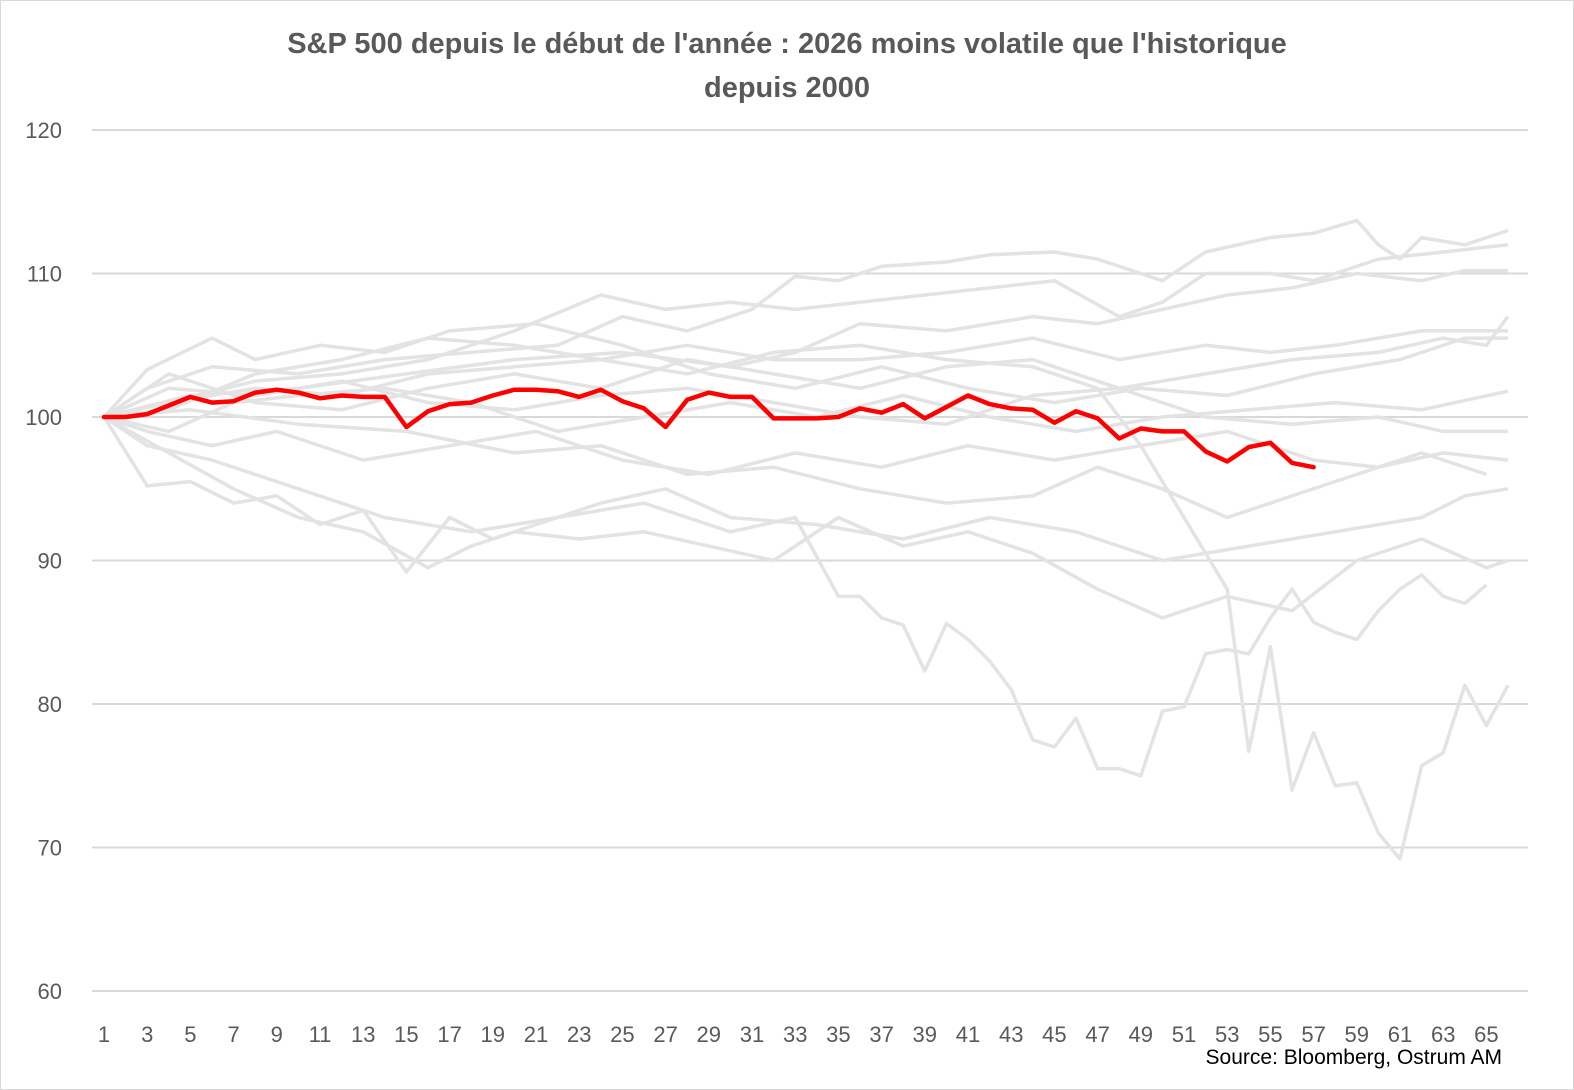  What do you see at coordinates (1184, 1034) in the screenshot?
I see `x-tick-label: 51` at bounding box center [1184, 1034].